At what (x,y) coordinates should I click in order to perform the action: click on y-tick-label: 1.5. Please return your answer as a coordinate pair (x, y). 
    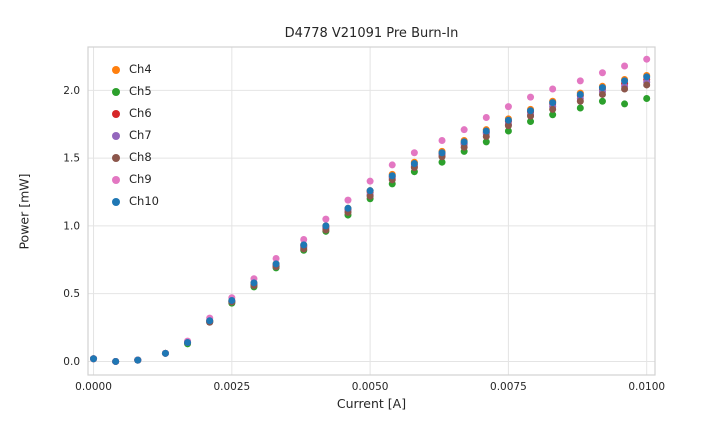
    Looking at the image, I should click on (71, 159).